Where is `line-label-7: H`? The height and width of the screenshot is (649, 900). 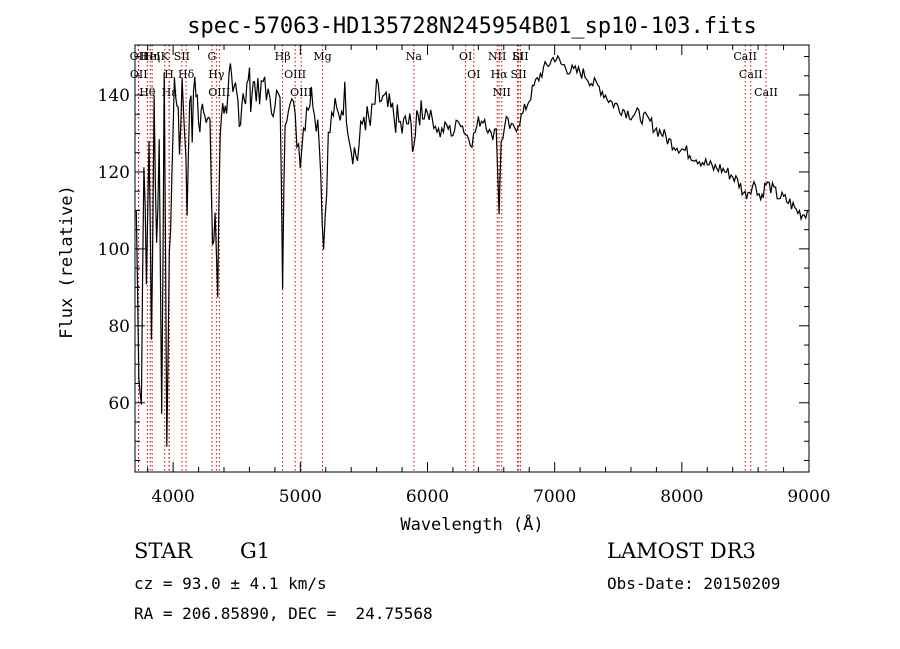
line-label-7: H is located at coordinates (169, 74).